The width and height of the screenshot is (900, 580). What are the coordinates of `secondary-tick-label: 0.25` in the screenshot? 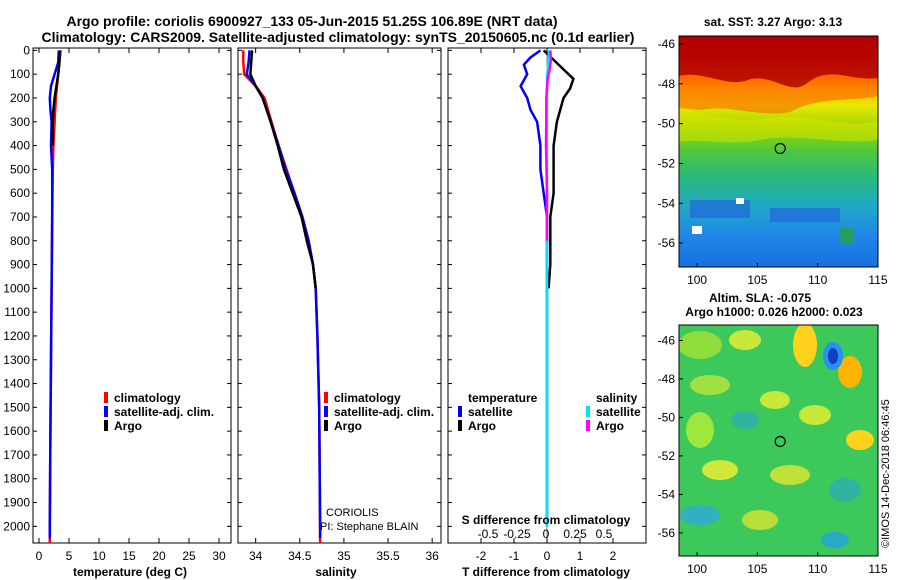 It's located at (575, 534).